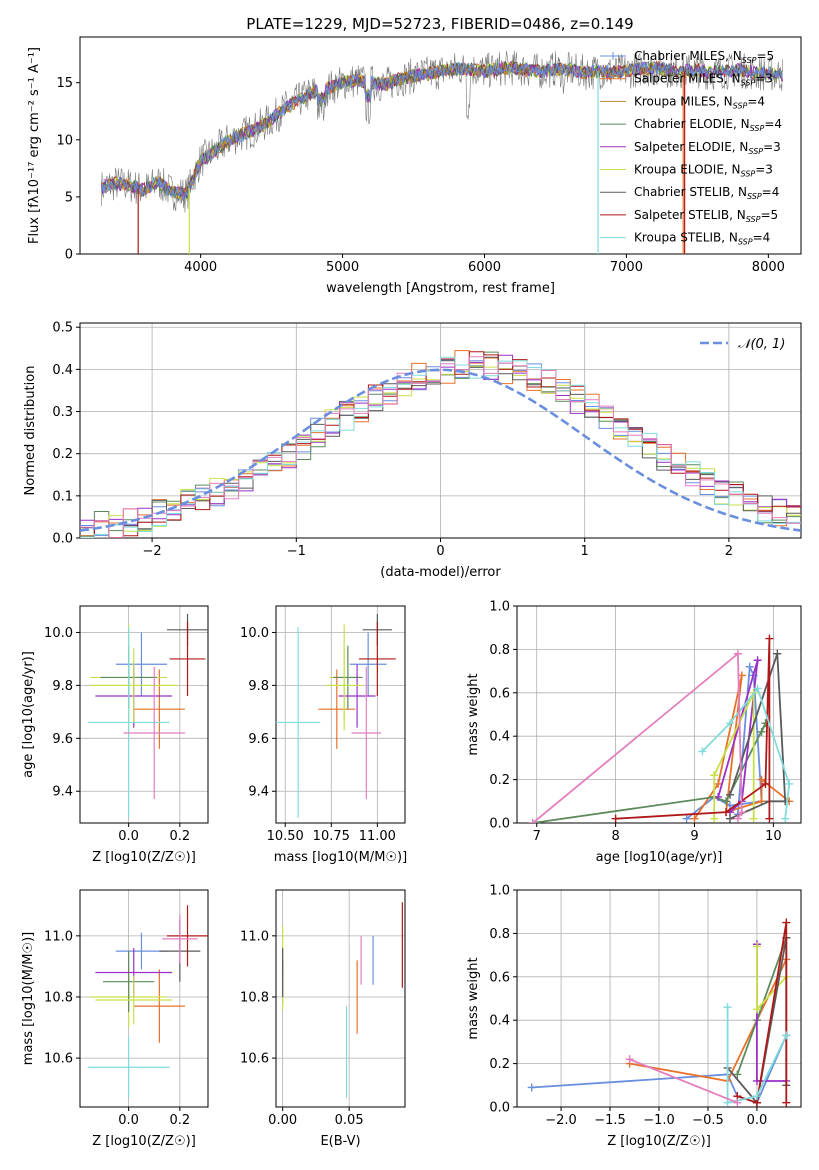  I want to click on x-axis-label: E(B-V), so click(340, 1141).